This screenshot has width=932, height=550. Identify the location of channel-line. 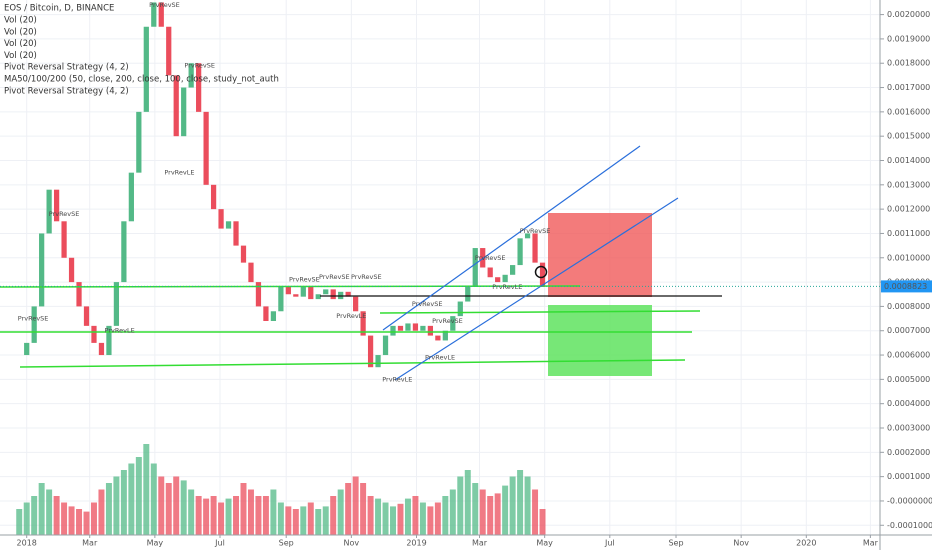
(511, 238).